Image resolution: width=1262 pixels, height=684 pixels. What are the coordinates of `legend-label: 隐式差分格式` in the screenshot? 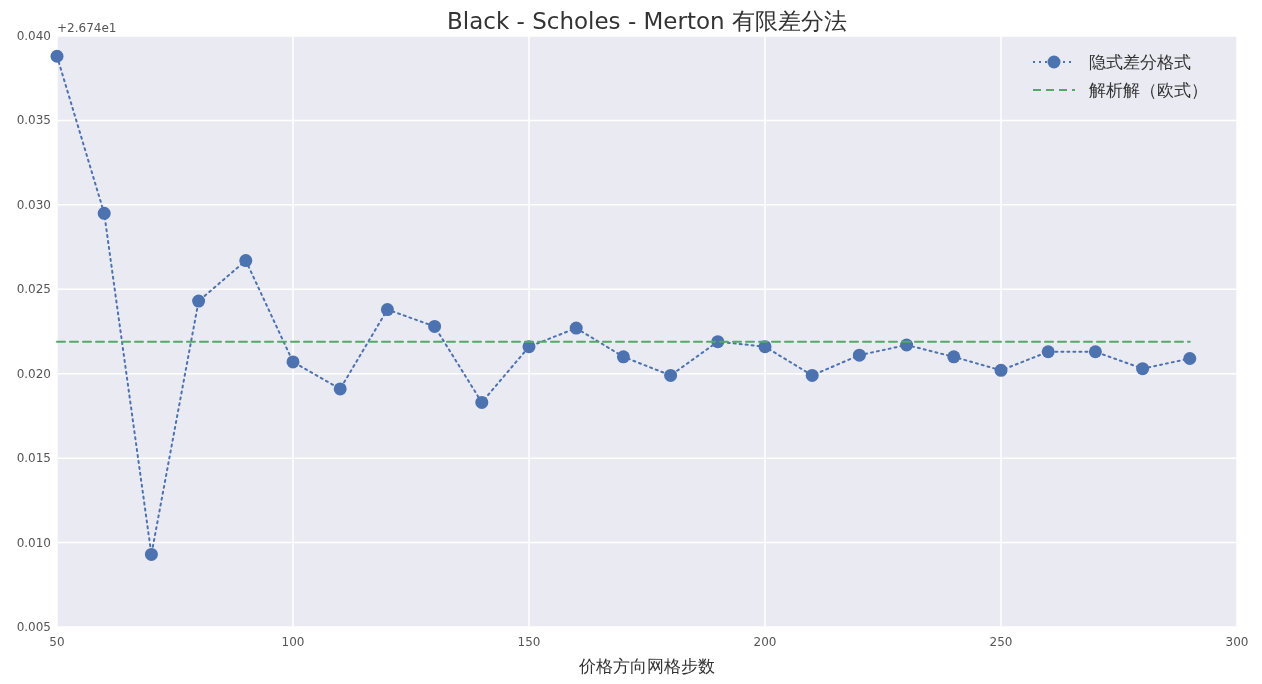 It's located at (1140, 62).